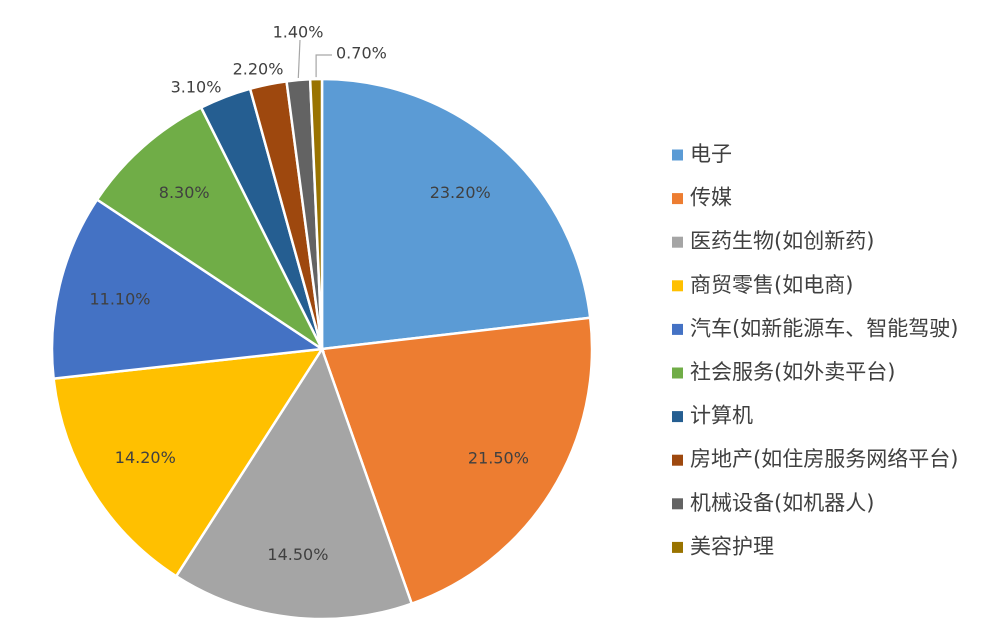  What do you see at coordinates (824, 328) in the screenshot?
I see `legend-label-5: 汽车(如新能源车、智能驾驶)` at bounding box center [824, 328].